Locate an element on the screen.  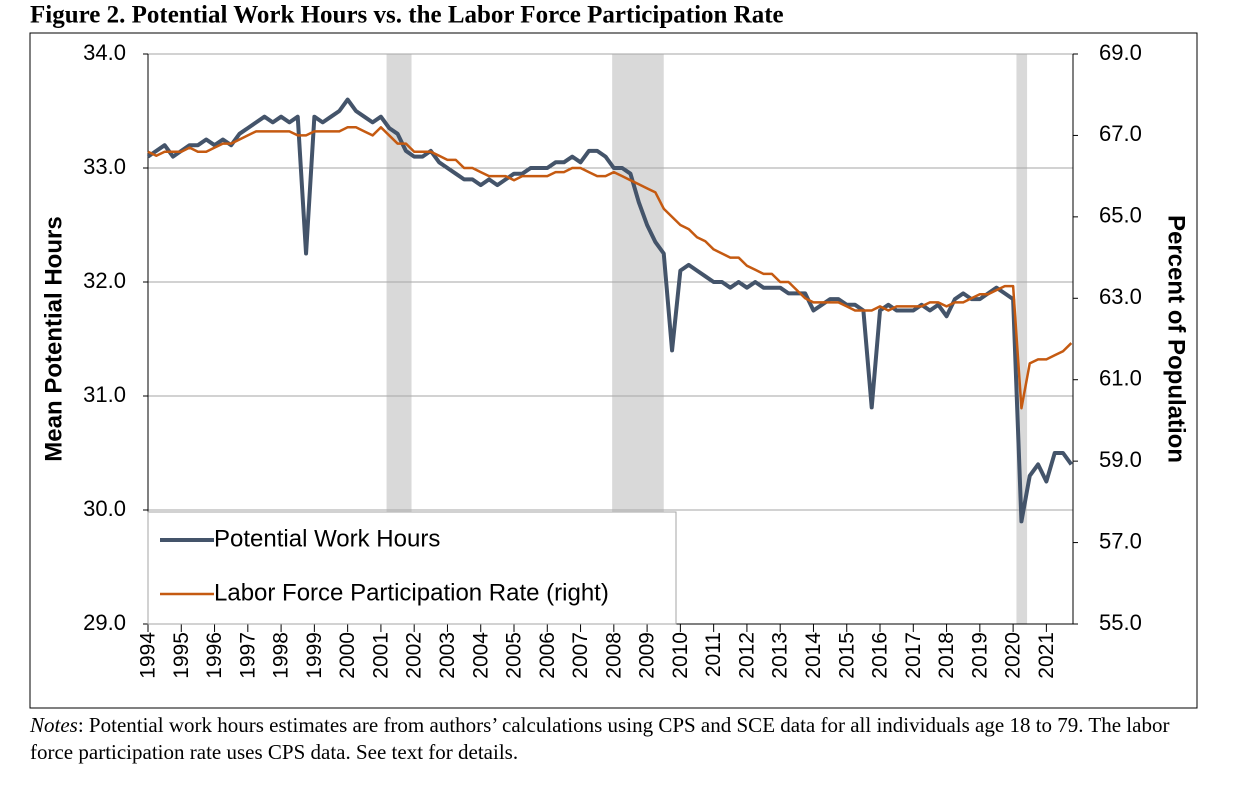
x-tick-label: 1995 is located at coordinates (181, 655).